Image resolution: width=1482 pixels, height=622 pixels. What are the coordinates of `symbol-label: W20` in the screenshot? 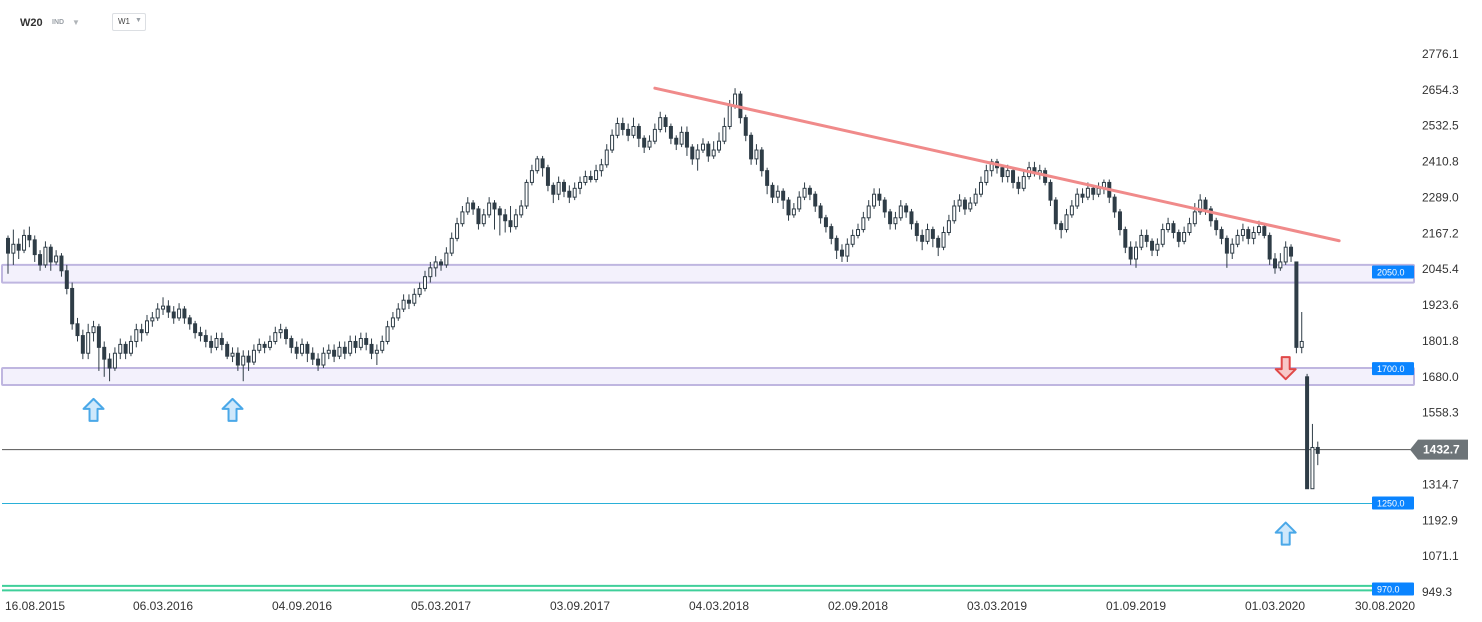 It's located at (31, 23).